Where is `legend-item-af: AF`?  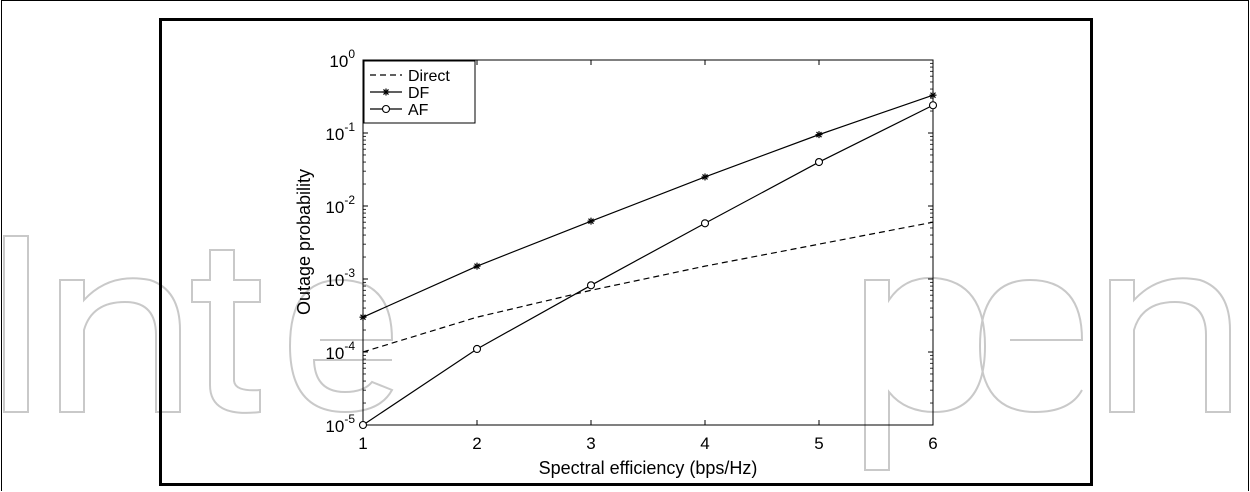 legend-item-af: AF is located at coordinates (399, 110).